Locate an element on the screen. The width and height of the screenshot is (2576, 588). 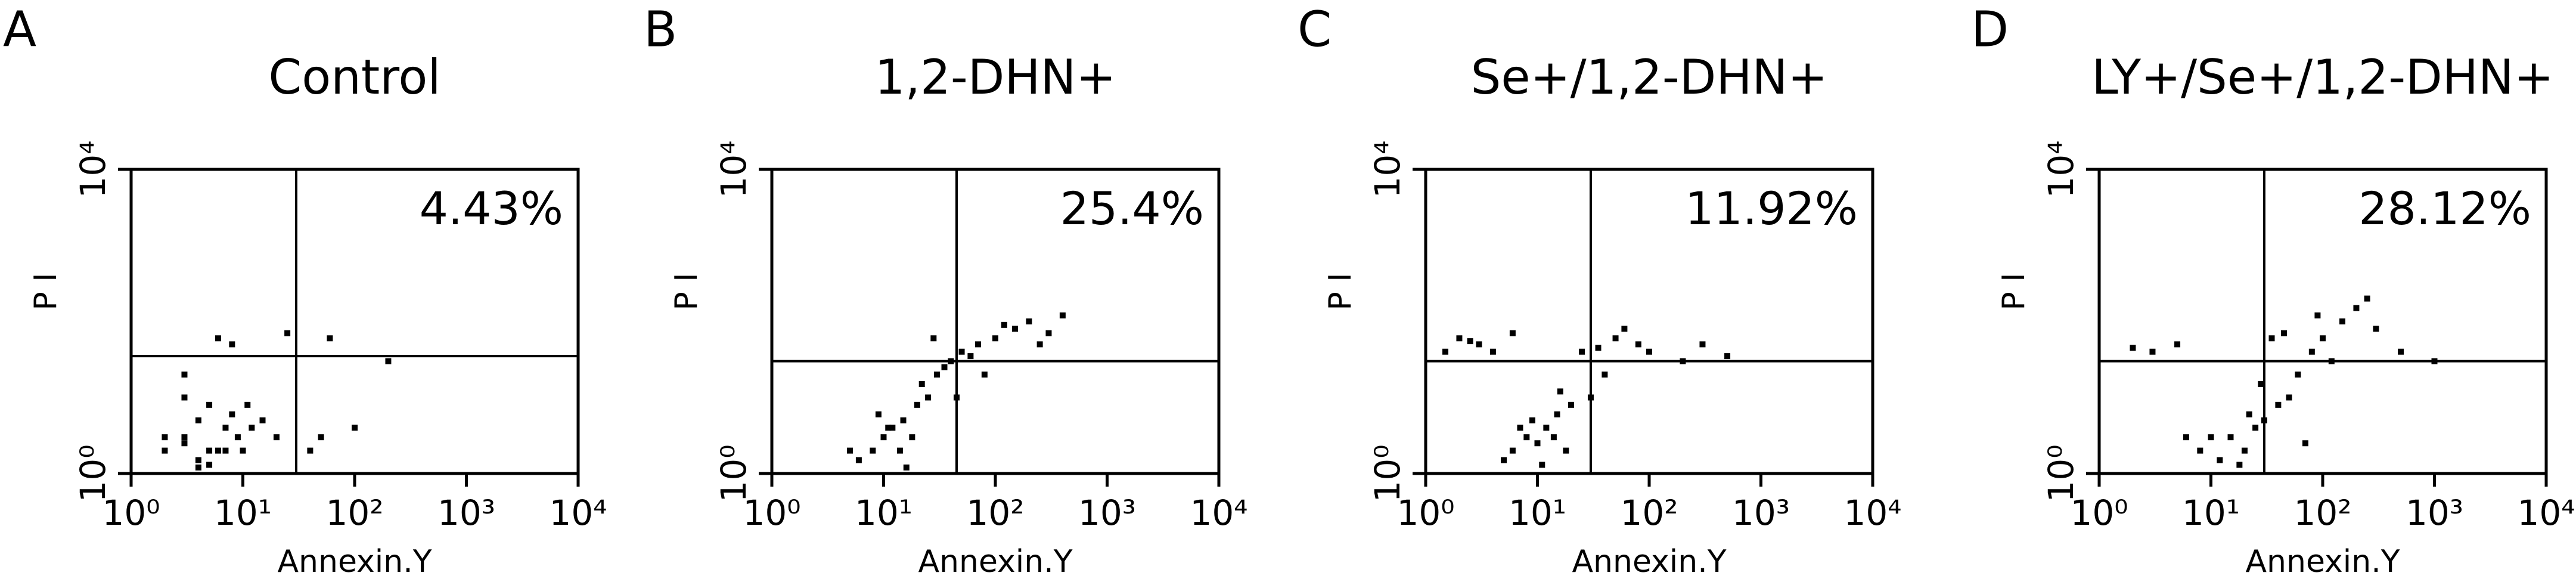
chart-title: LY+/Se+/1,2-DHN+ is located at coordinates (2323, 77).